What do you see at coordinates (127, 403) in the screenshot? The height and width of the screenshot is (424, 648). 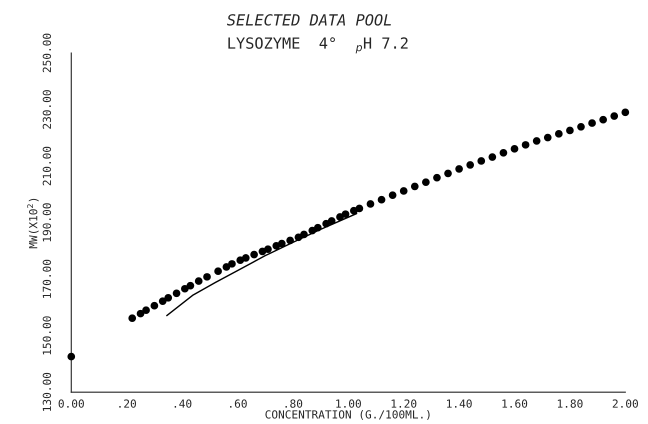 I see `x-tick-label: .20` at bounding box center [127, 403].